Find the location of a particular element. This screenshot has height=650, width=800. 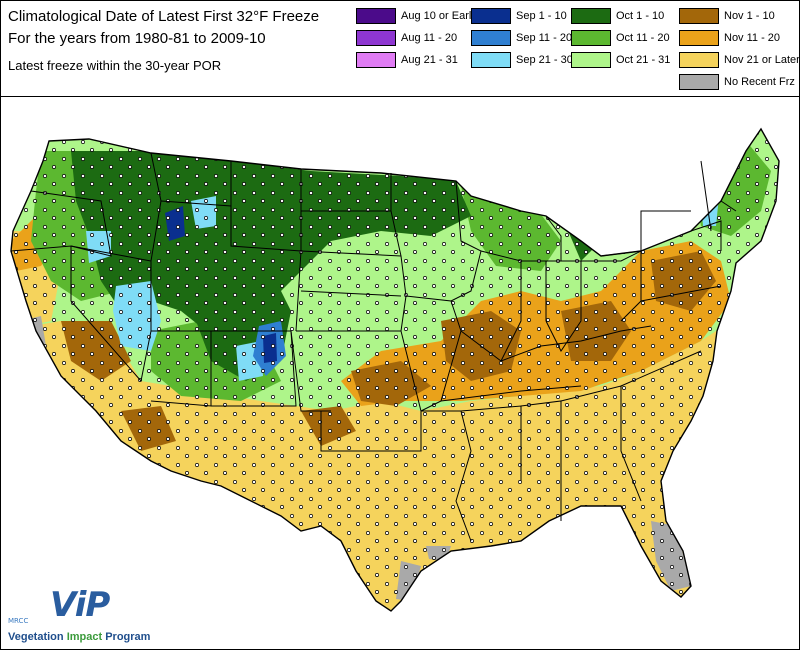

legend-label: Oct 1 - 10 is located at coordinates (640, 16).